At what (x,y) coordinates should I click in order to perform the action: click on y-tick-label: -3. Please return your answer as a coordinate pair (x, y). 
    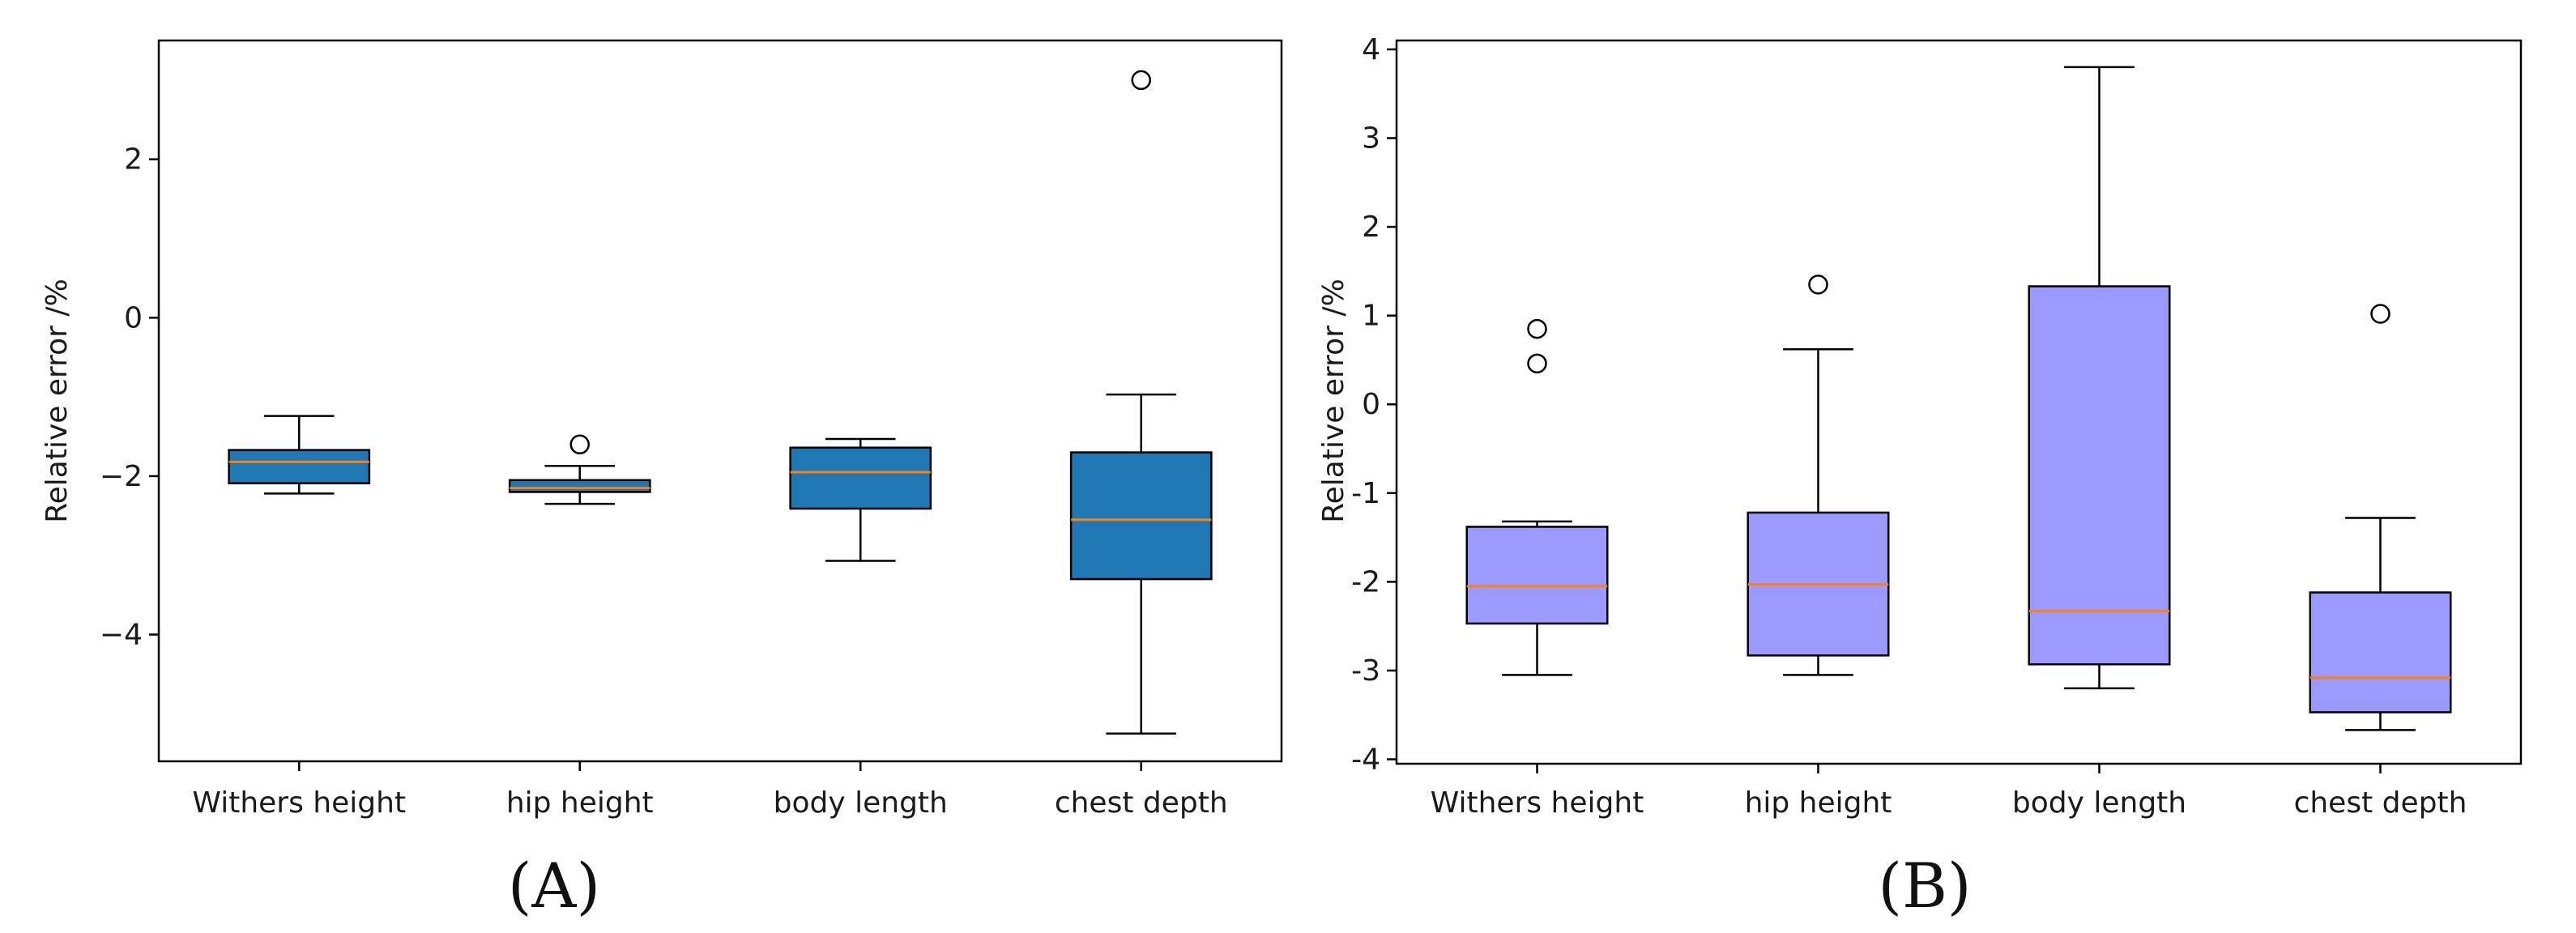
    Looking at the image, I should click on (1365, 671).